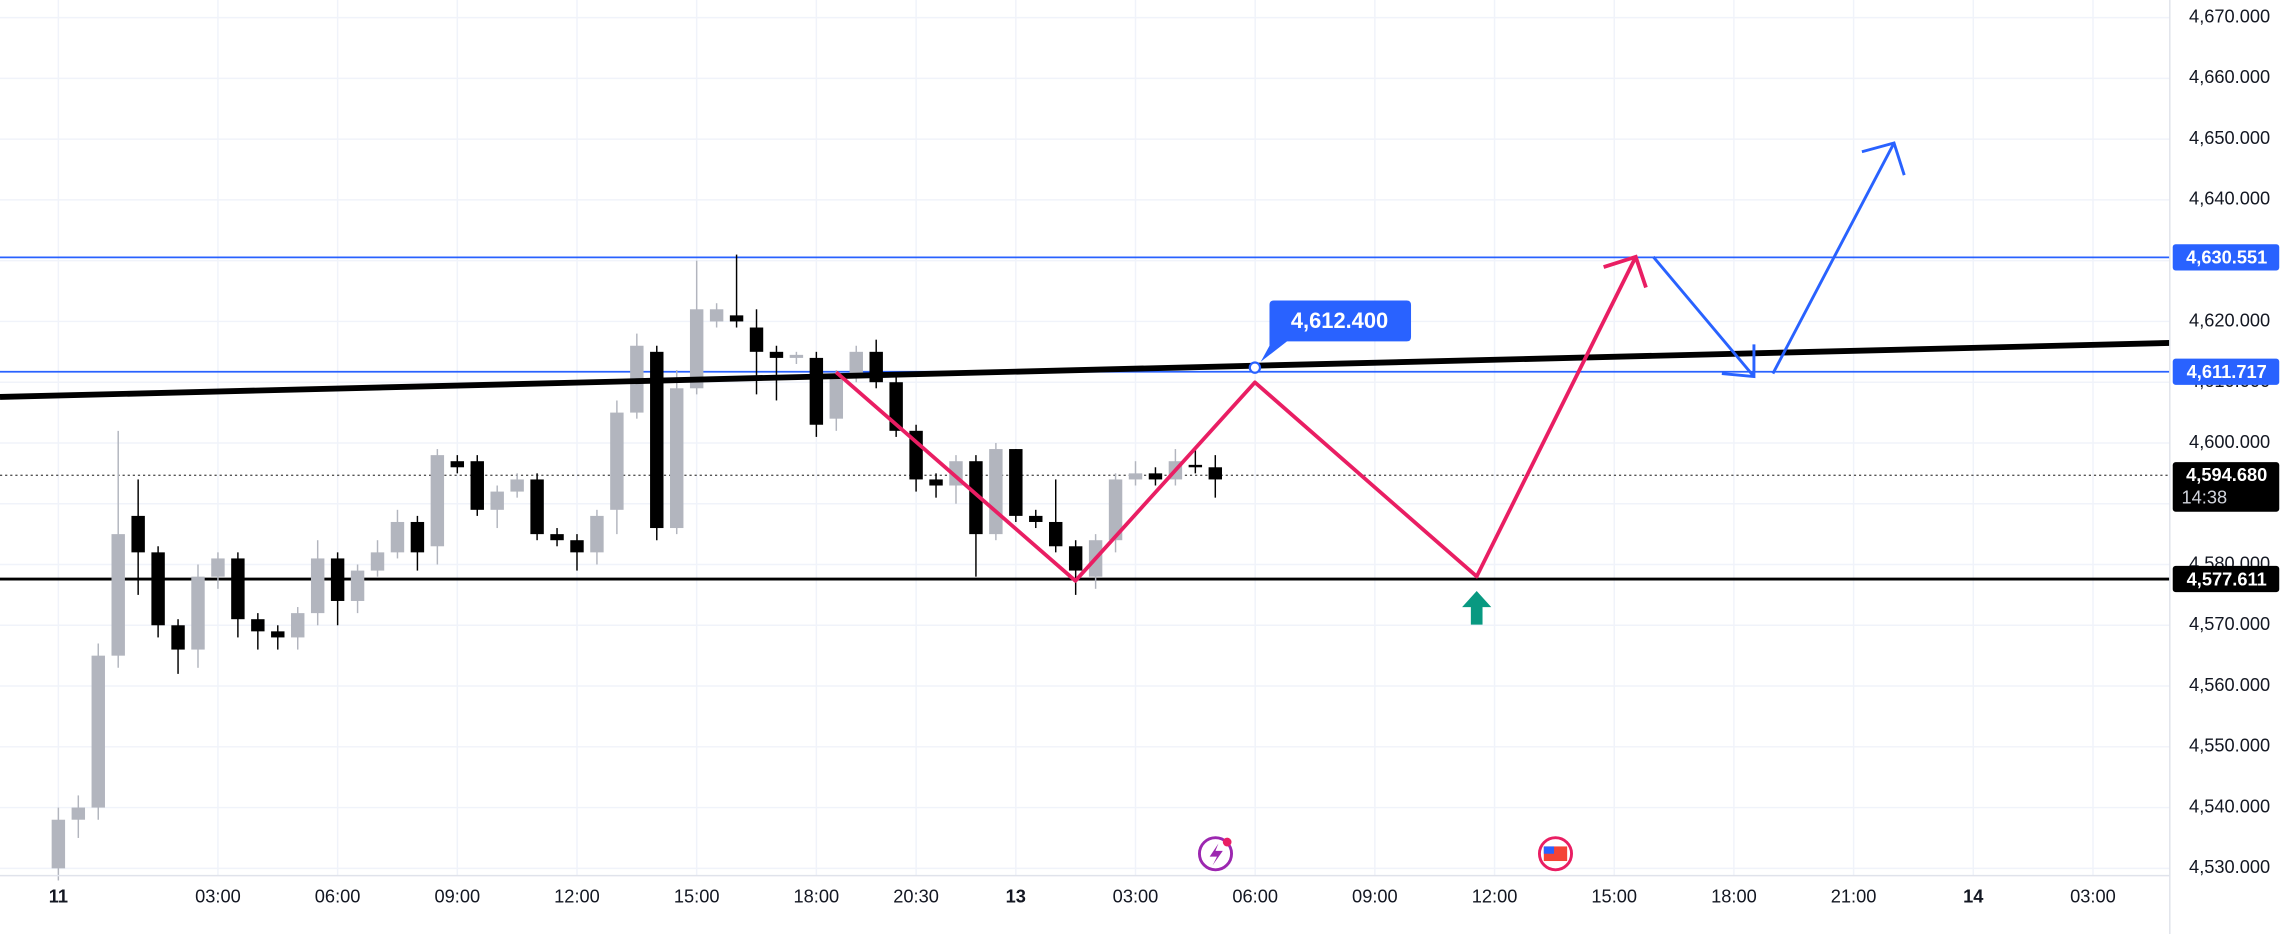 The height and width of the screenshot is (934, 2288). I want to click on y-tick-label: 4,550.000, so click(2229, 745).